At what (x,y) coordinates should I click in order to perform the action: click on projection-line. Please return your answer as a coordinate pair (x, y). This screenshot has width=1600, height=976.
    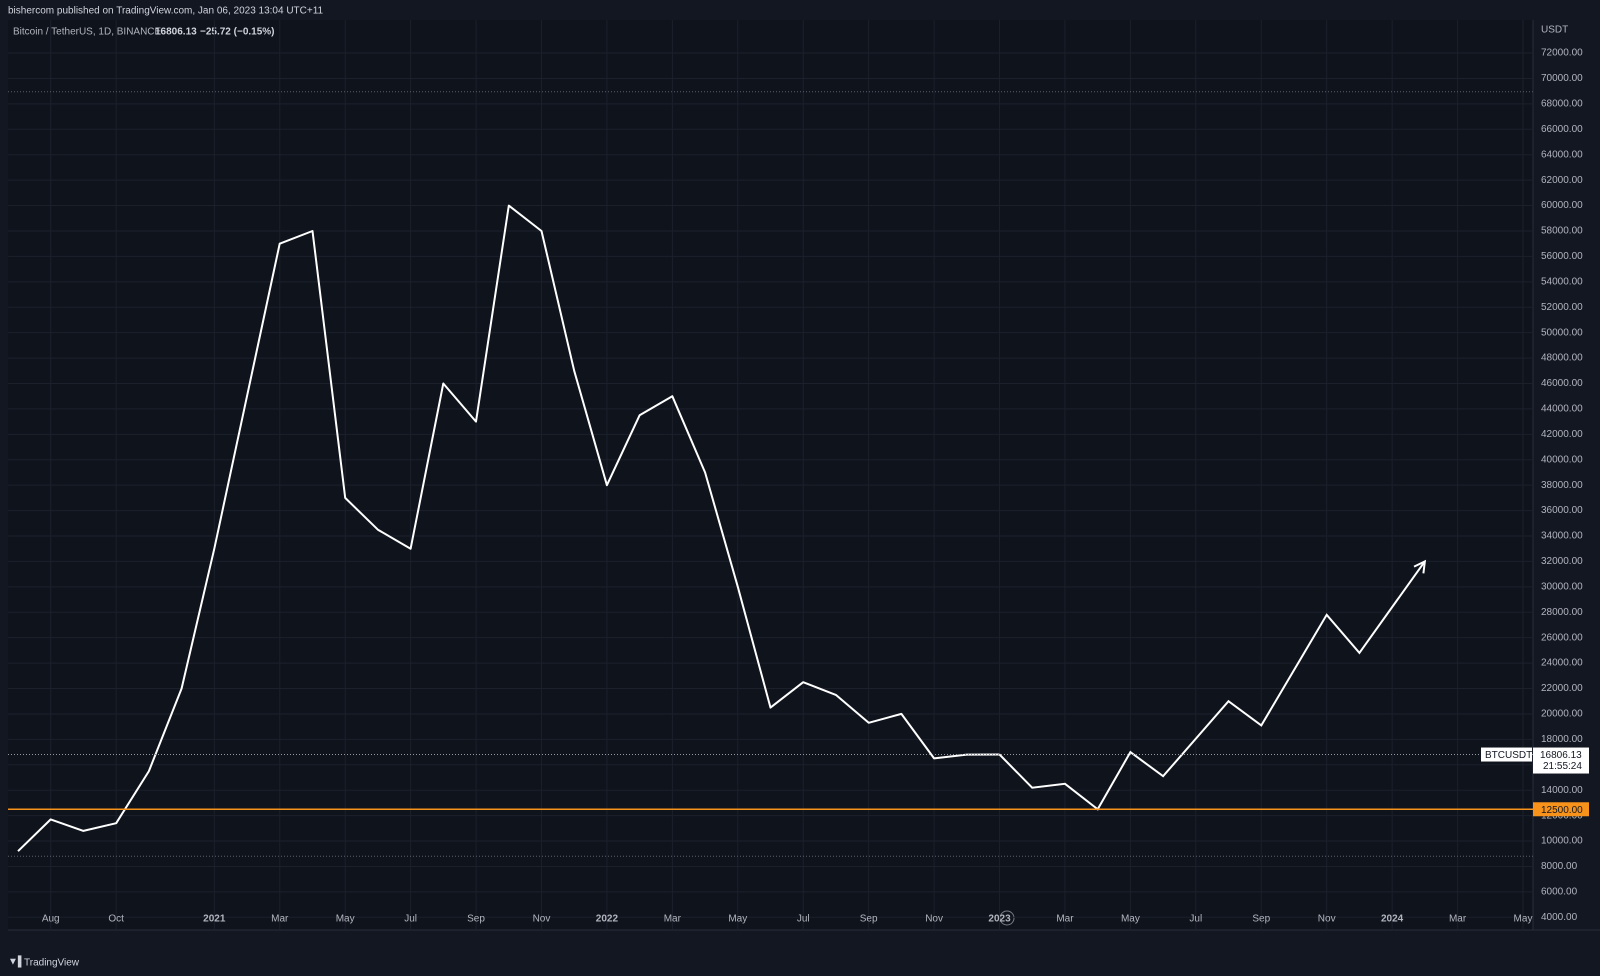
    Looking at the image, I should click on (1212, 685).